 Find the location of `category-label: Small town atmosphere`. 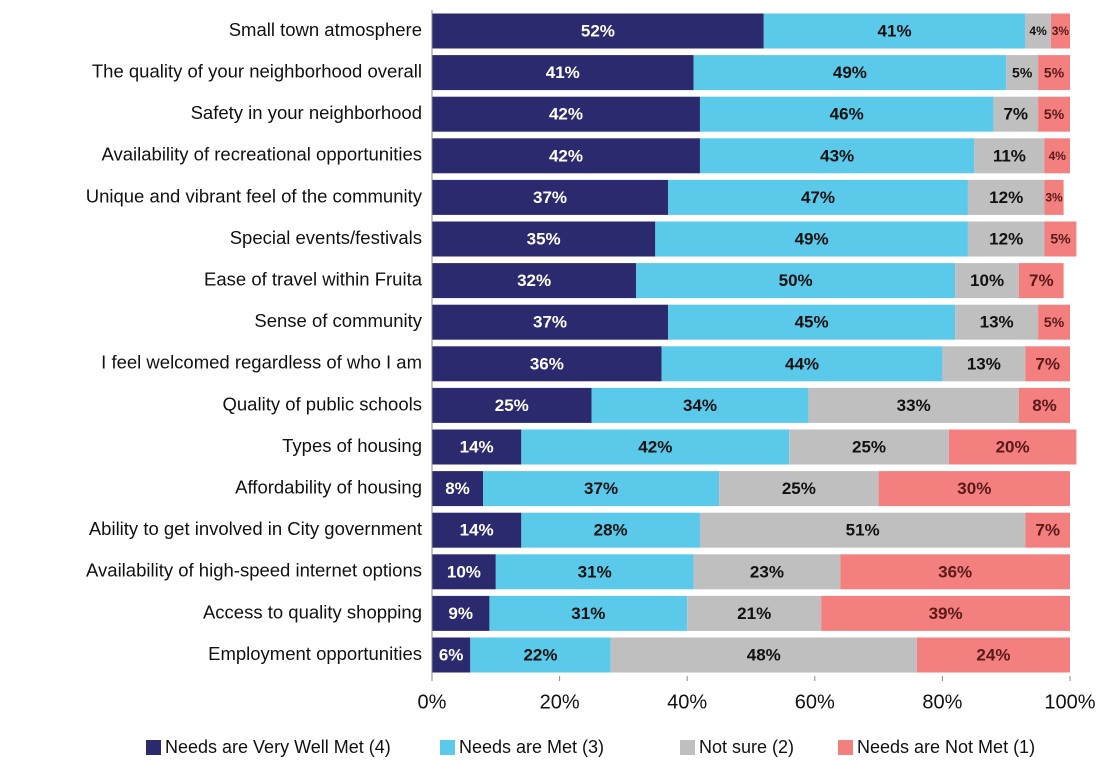

category-label: Small town atmosphere is located at coordinates (325, 29).